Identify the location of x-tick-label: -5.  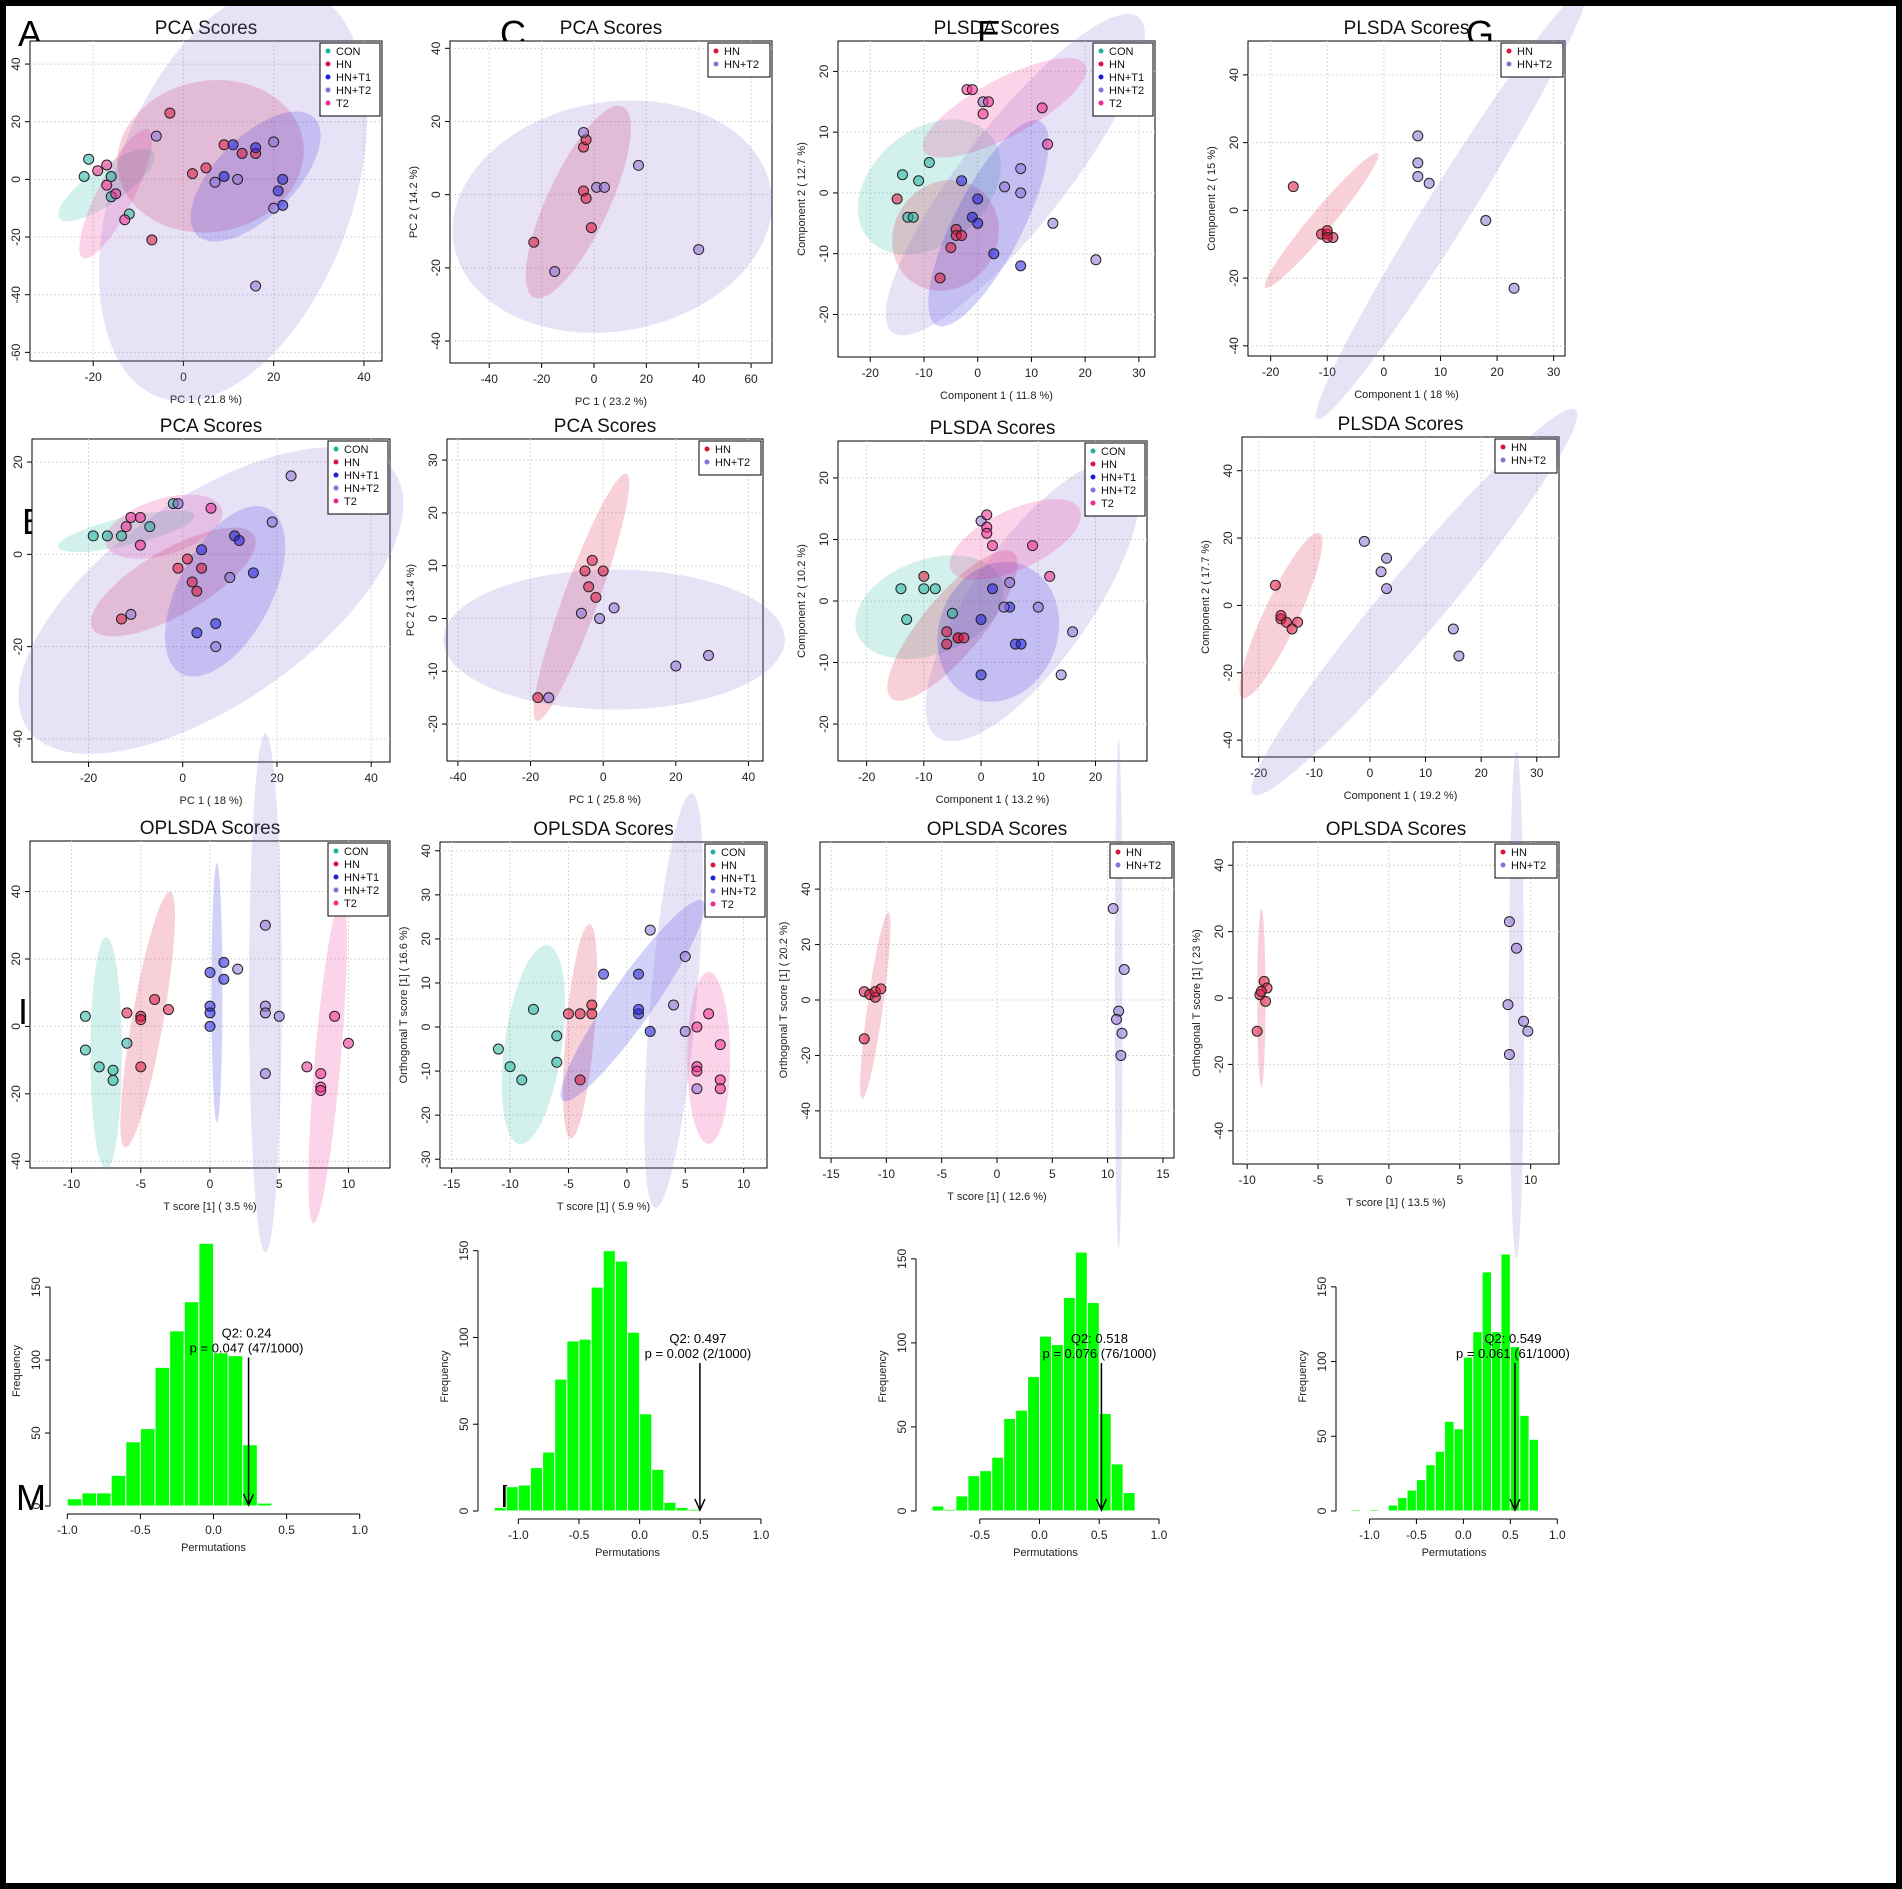
(140, 1184).